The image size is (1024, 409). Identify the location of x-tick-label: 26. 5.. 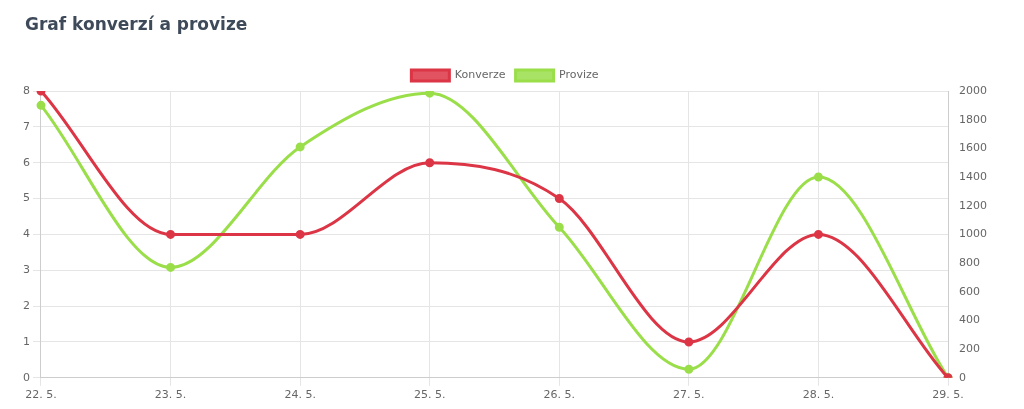
(559, 395).